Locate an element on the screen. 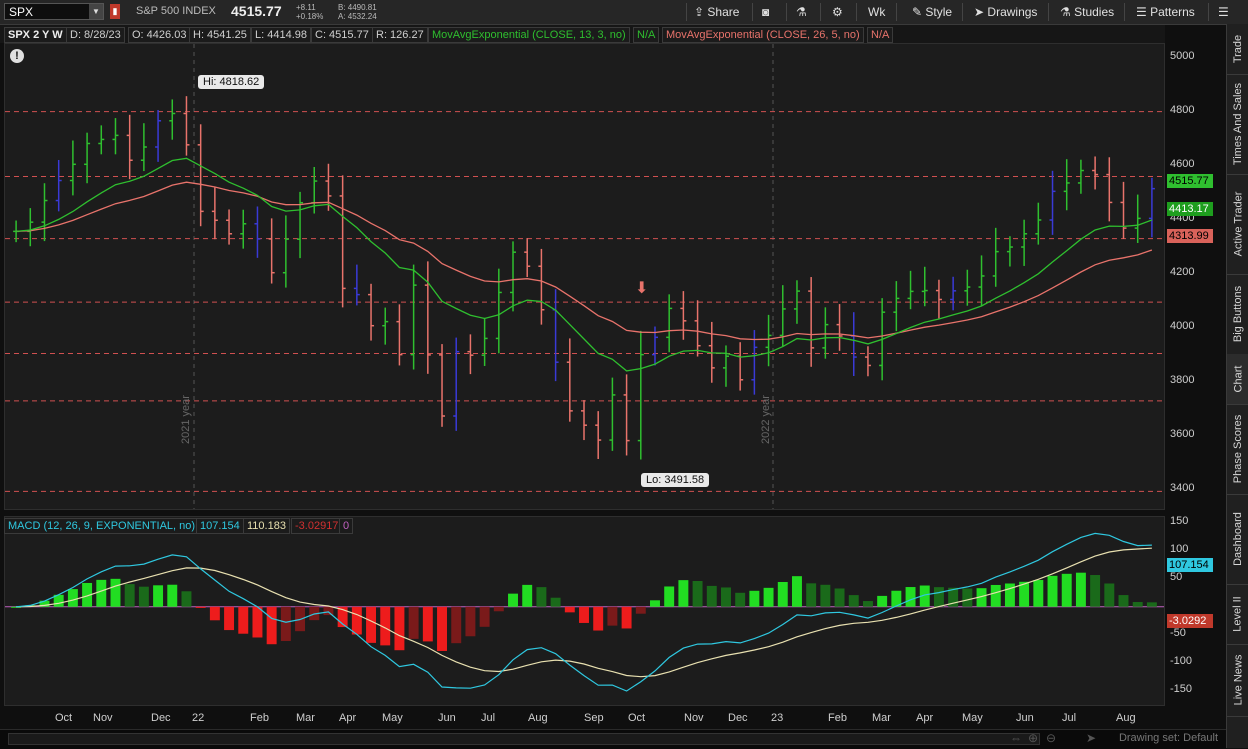 The height and width of the screenshot is (749, 1248). side-tab-chart: Chart is located at coordinates (1237, 379).